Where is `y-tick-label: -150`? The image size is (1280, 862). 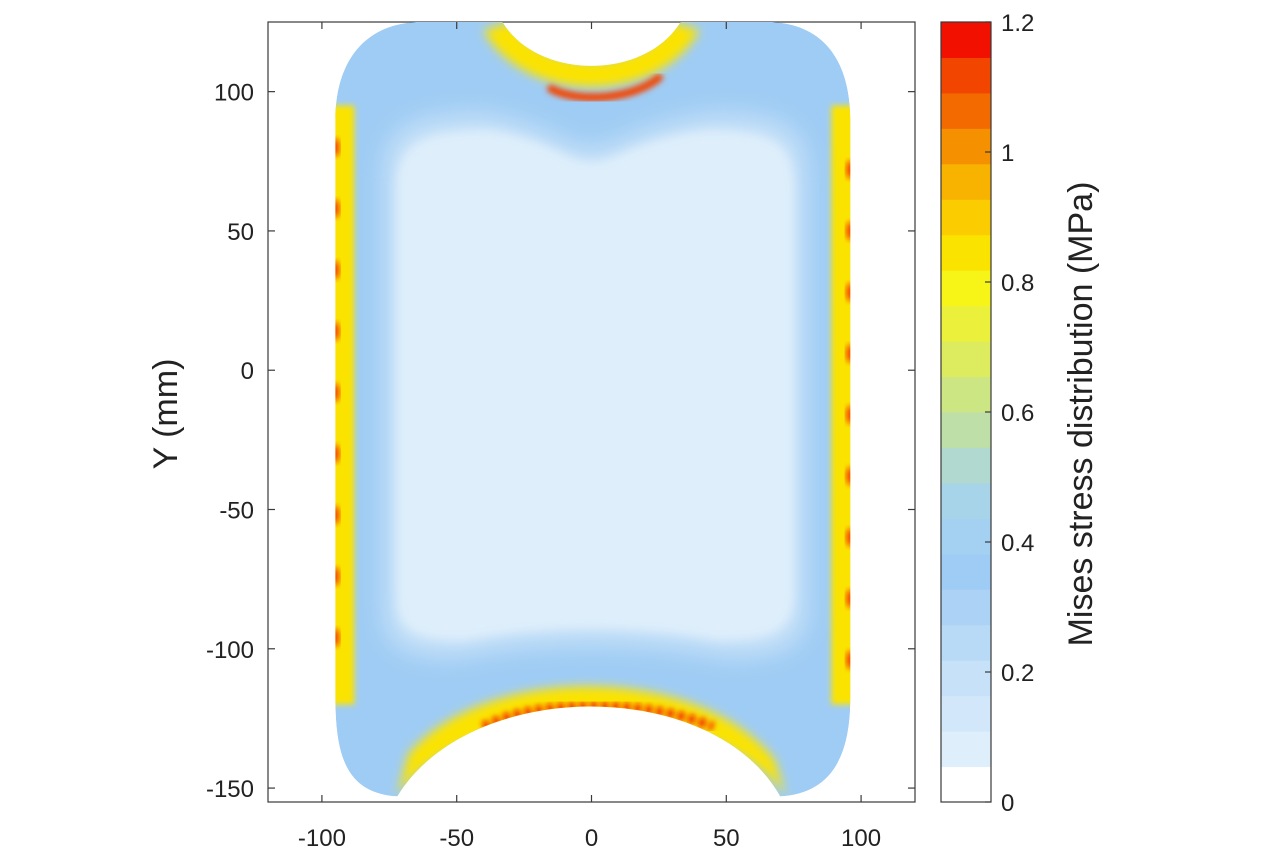
y-tick-label: -150 is located at coordinates (230, 789).